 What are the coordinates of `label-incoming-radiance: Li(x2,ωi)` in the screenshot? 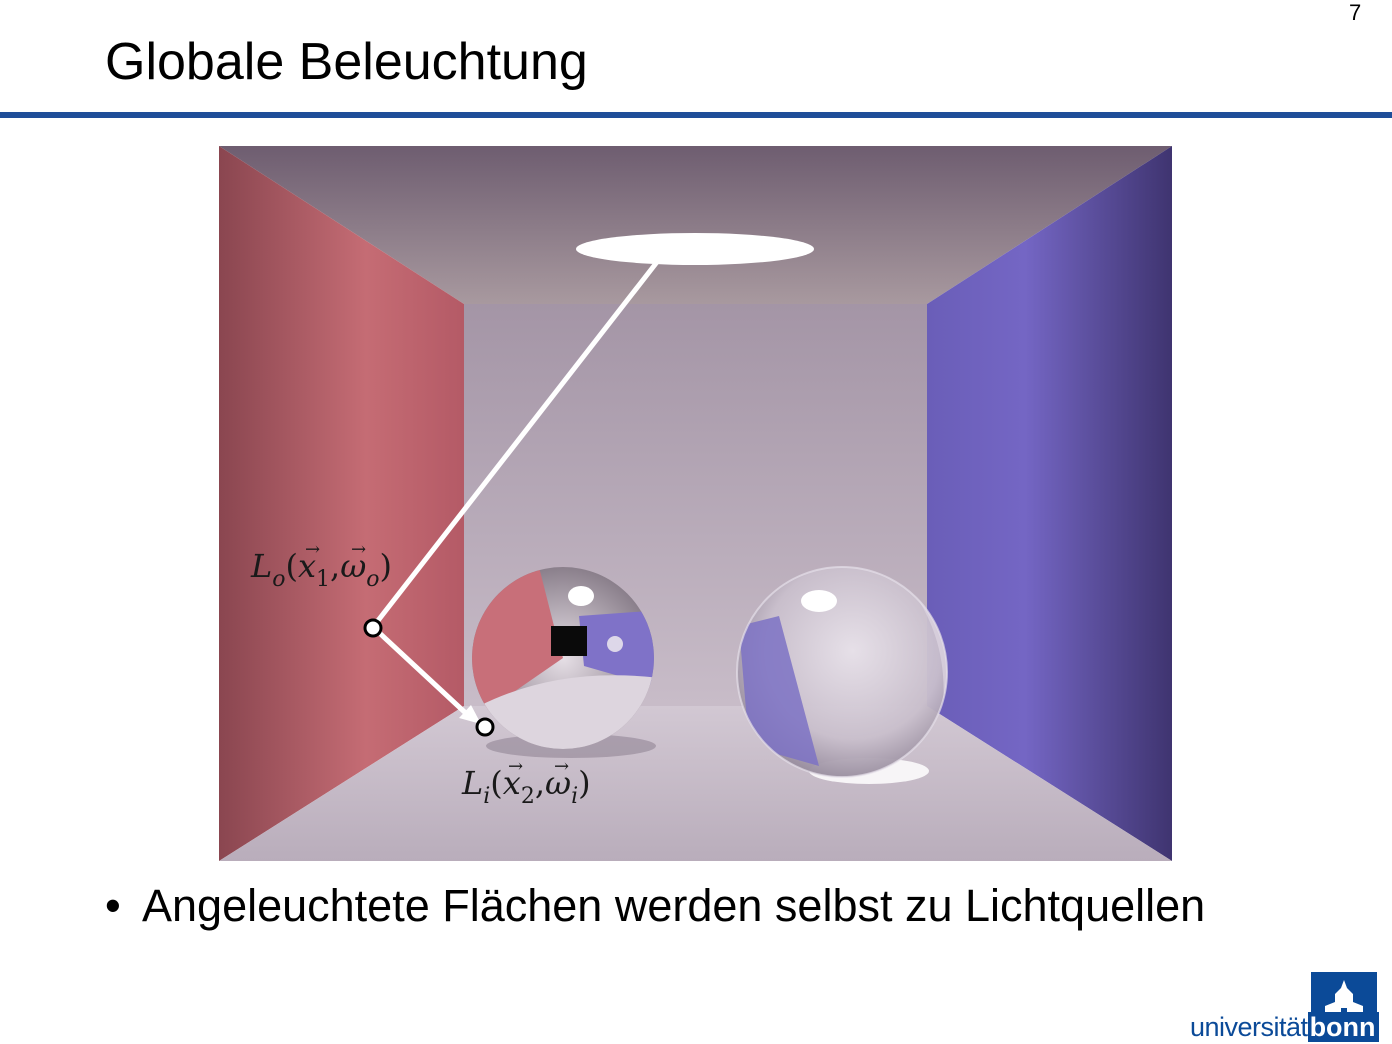 It's located at (526, 786).